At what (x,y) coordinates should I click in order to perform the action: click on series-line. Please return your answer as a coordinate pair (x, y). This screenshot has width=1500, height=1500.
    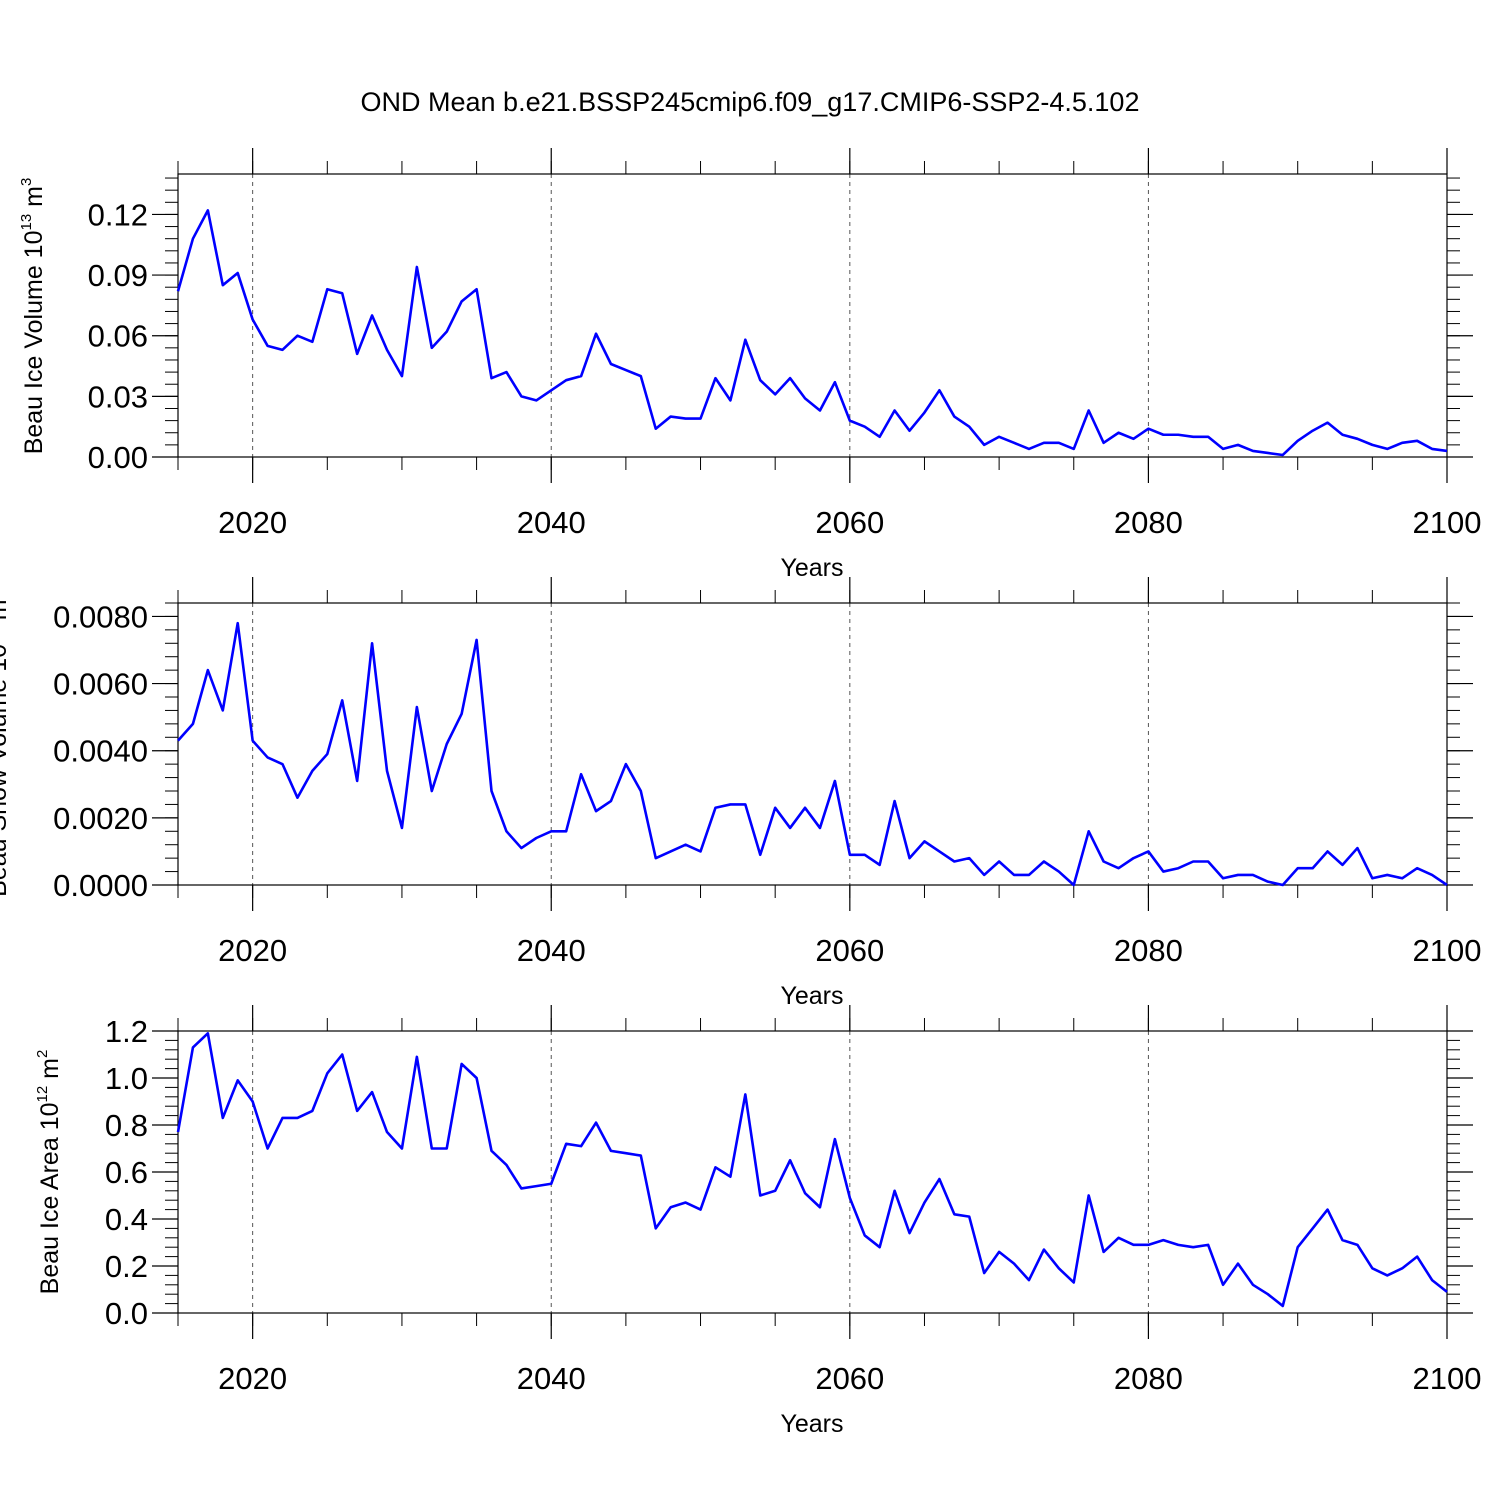
    Looking at the image, I should click on (812, 333).